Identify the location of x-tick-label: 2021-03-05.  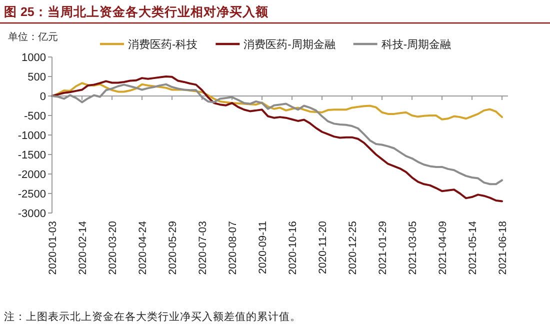
(413, 247).